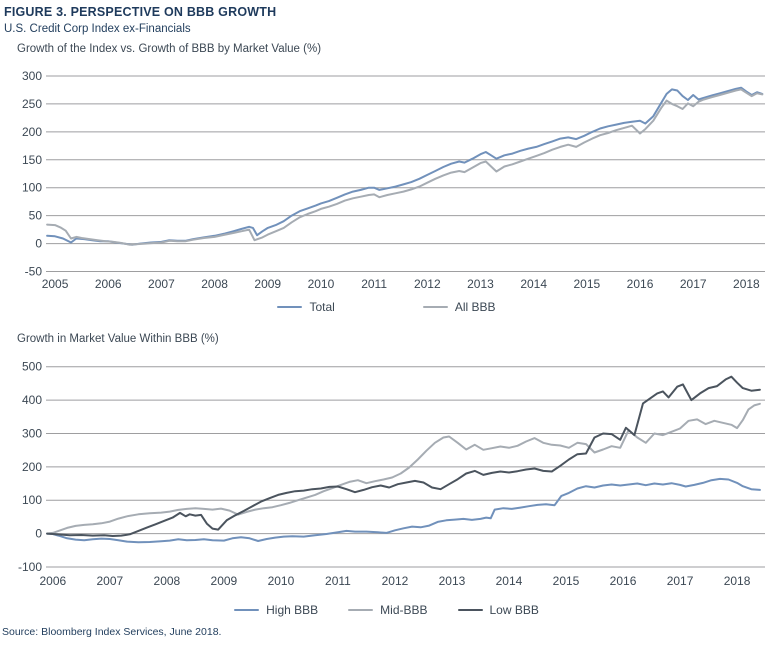 The image size is (773, 648). Describe the element at coordinates (55, 284) in the screenshot. I see `x-tick-label: 2005` at that location.